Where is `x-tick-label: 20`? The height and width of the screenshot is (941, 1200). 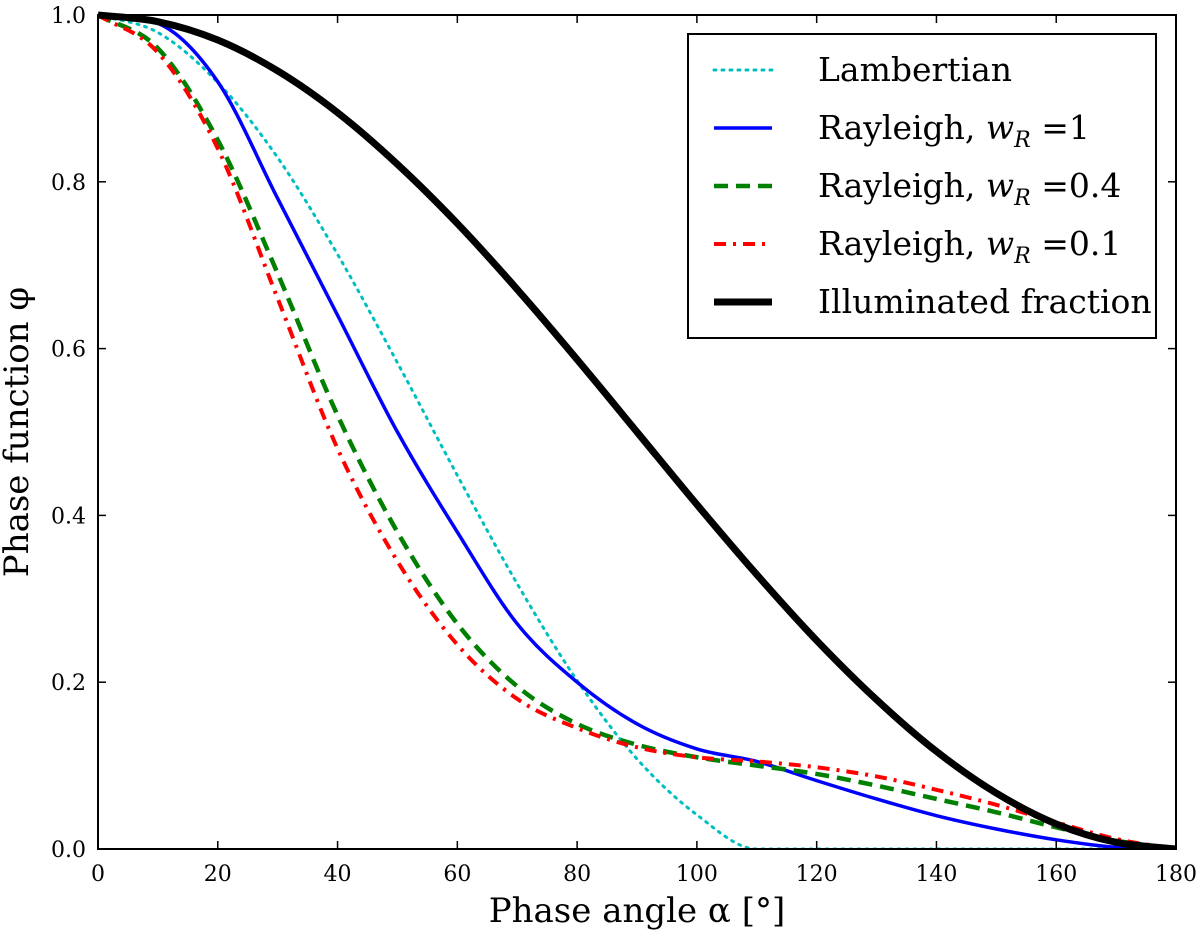
x-tick-label: 20 is located at coordinates (218, 874).